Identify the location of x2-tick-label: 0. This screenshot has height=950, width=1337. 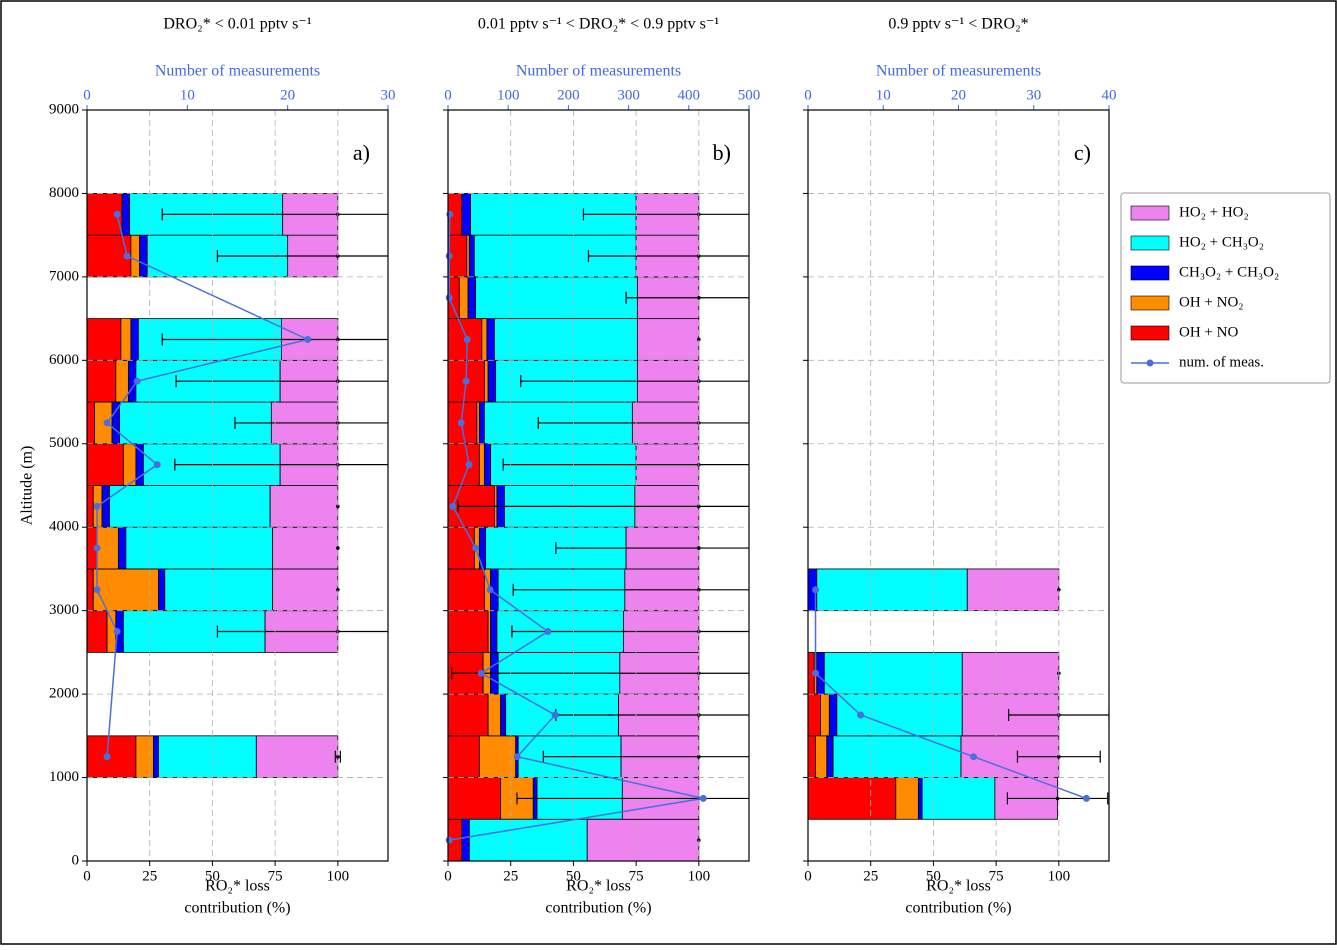
(808, 95).